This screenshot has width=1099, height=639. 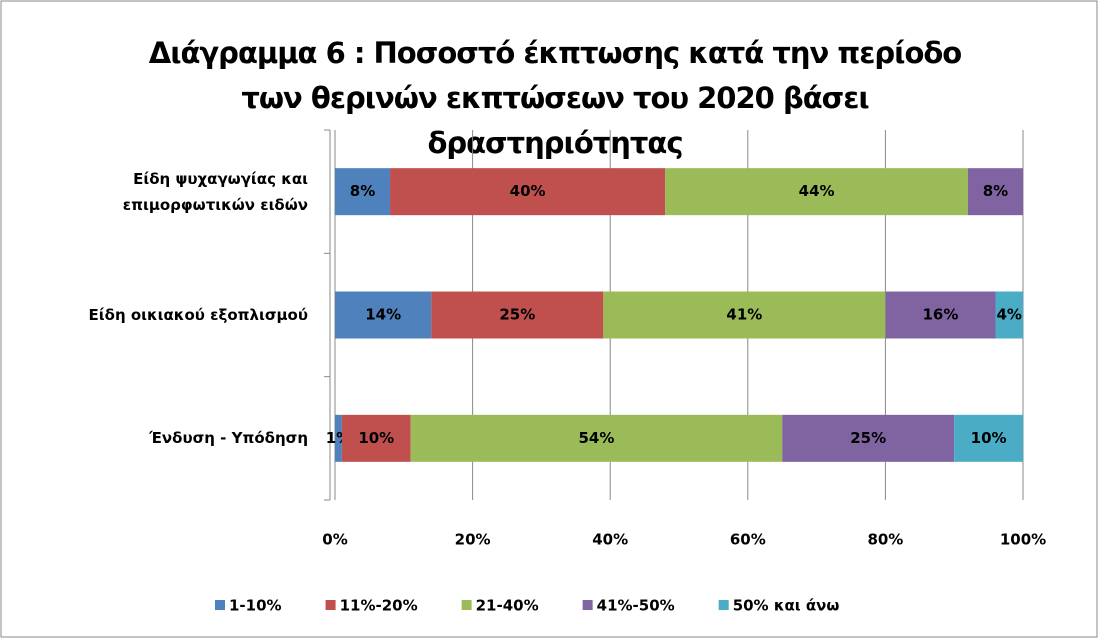 I want to click on x-tick-label: 60%, so click(x=748, y=540).